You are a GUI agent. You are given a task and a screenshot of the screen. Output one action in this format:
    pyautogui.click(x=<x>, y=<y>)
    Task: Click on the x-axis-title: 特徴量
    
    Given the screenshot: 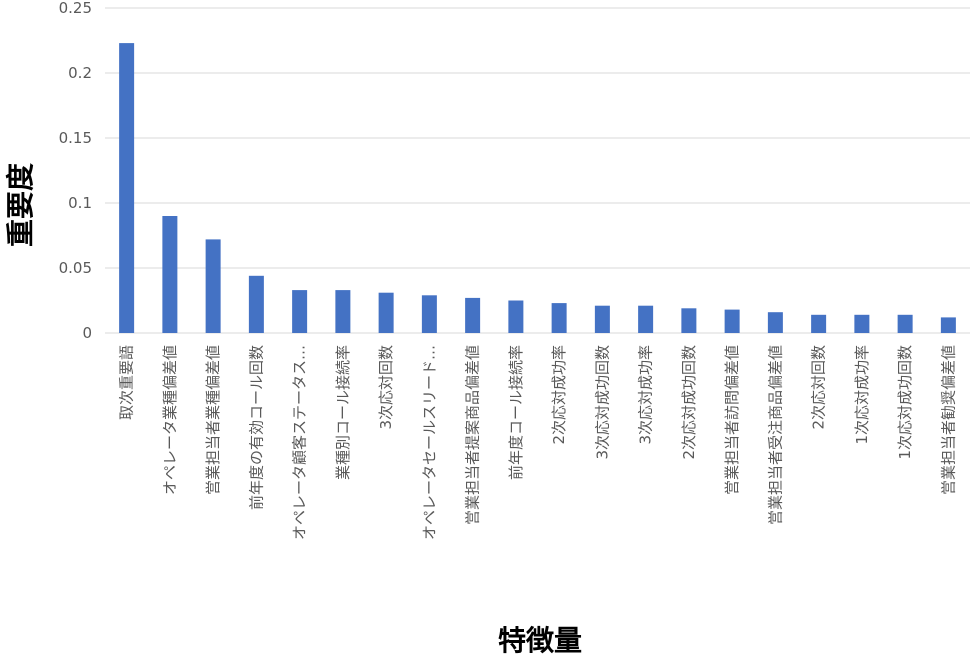 What is the action you would take?
    pyautogui.click(x=540, y=640)
    